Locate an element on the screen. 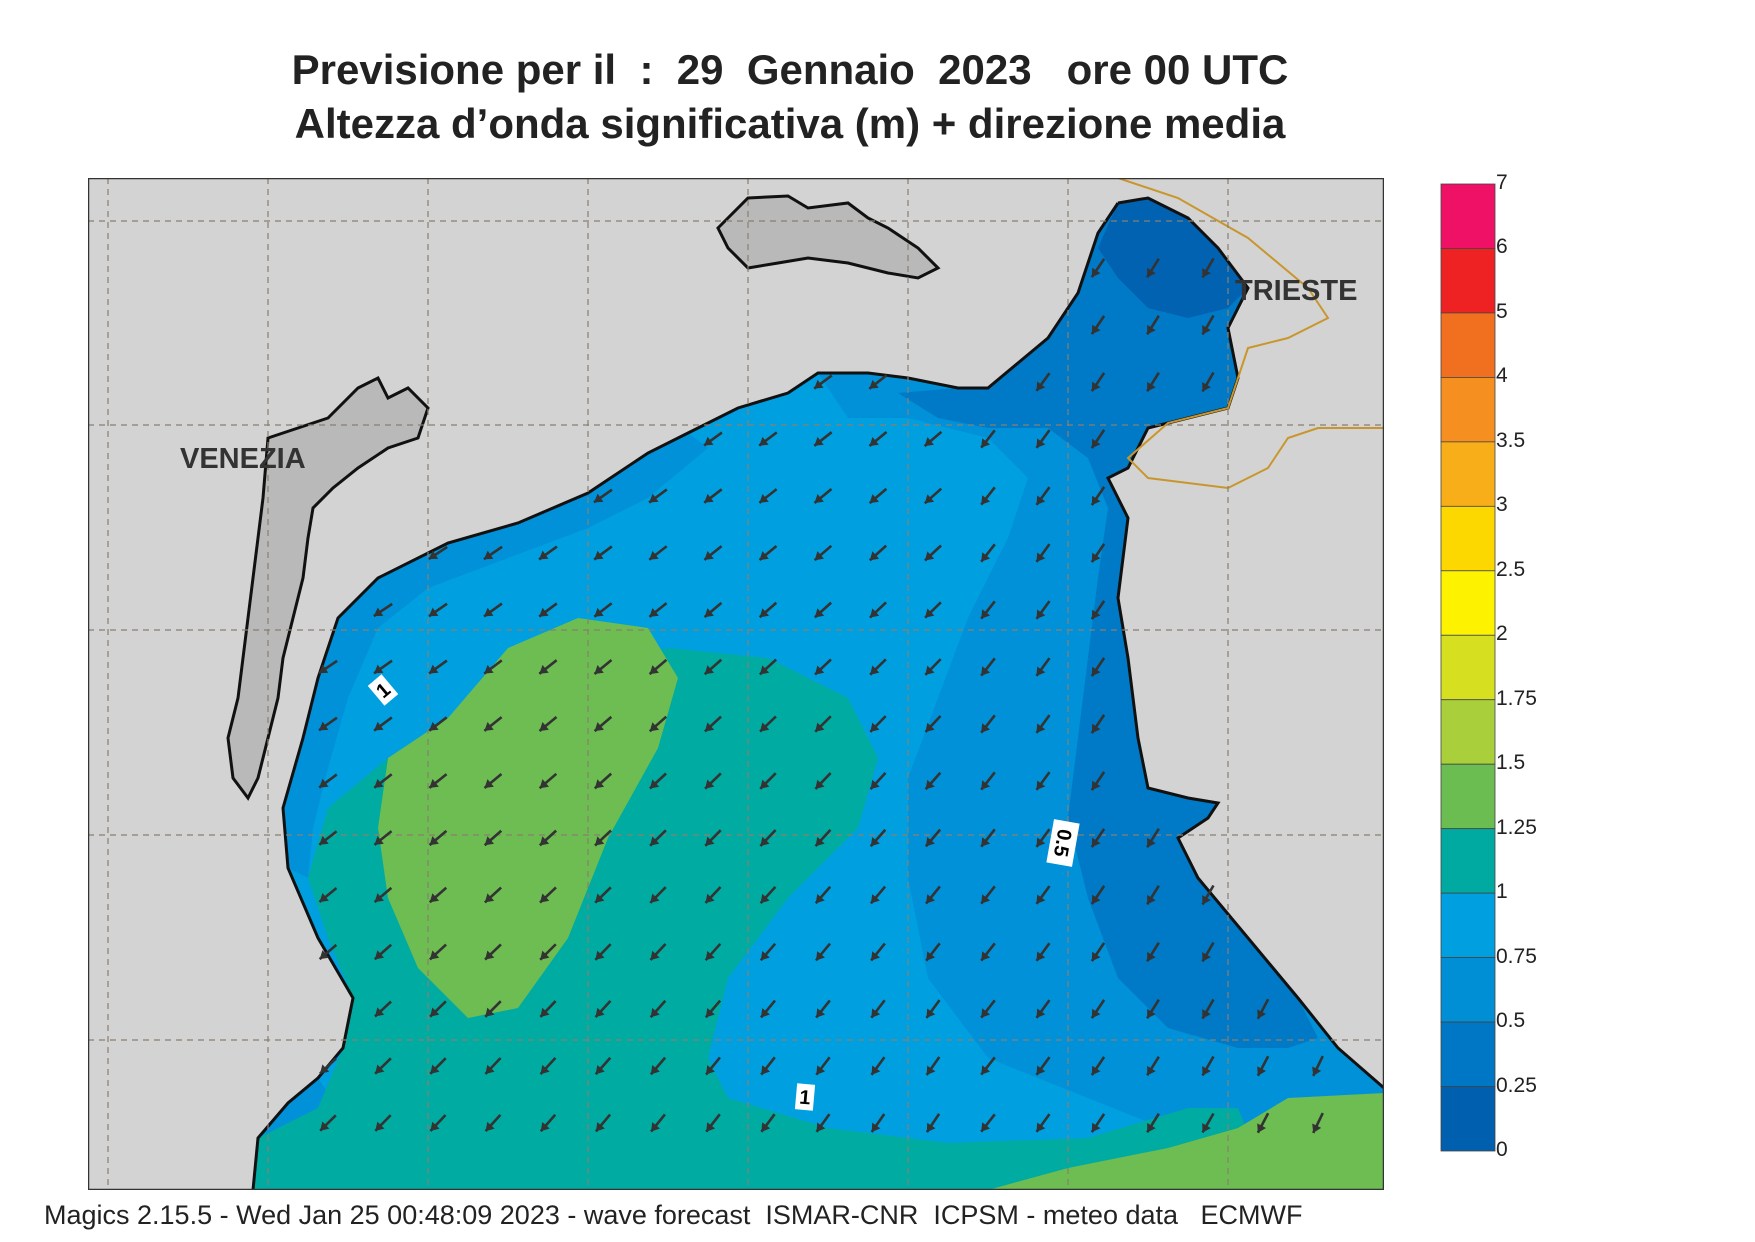  contour-label: 0.5 is located at coordinates (1062, 842).